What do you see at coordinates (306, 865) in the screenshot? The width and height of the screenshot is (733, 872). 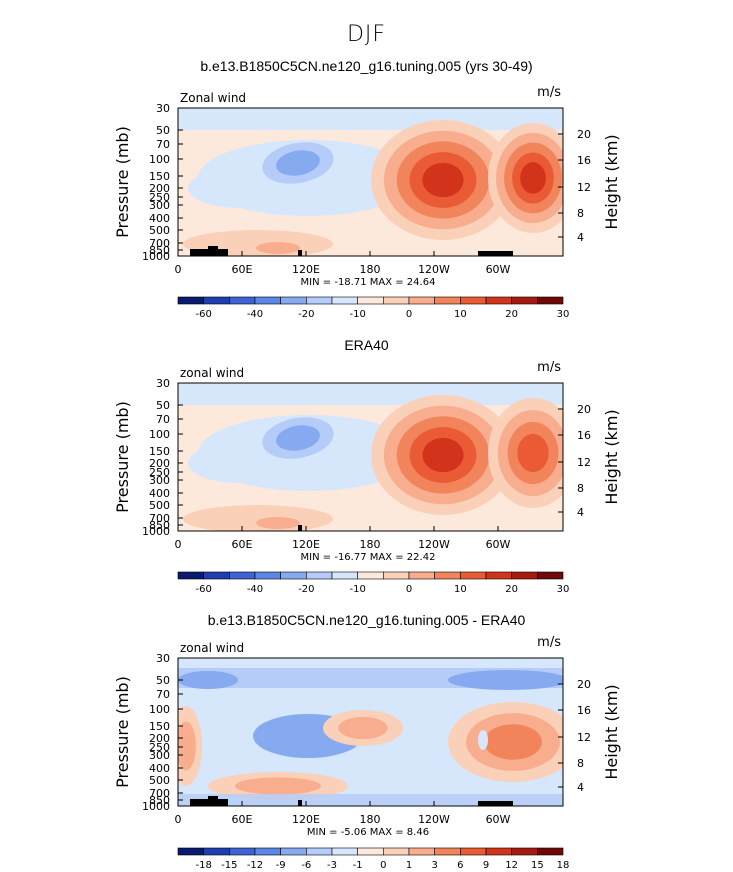 I see `colorbar-label: -6` at bounding box center [306, 865].